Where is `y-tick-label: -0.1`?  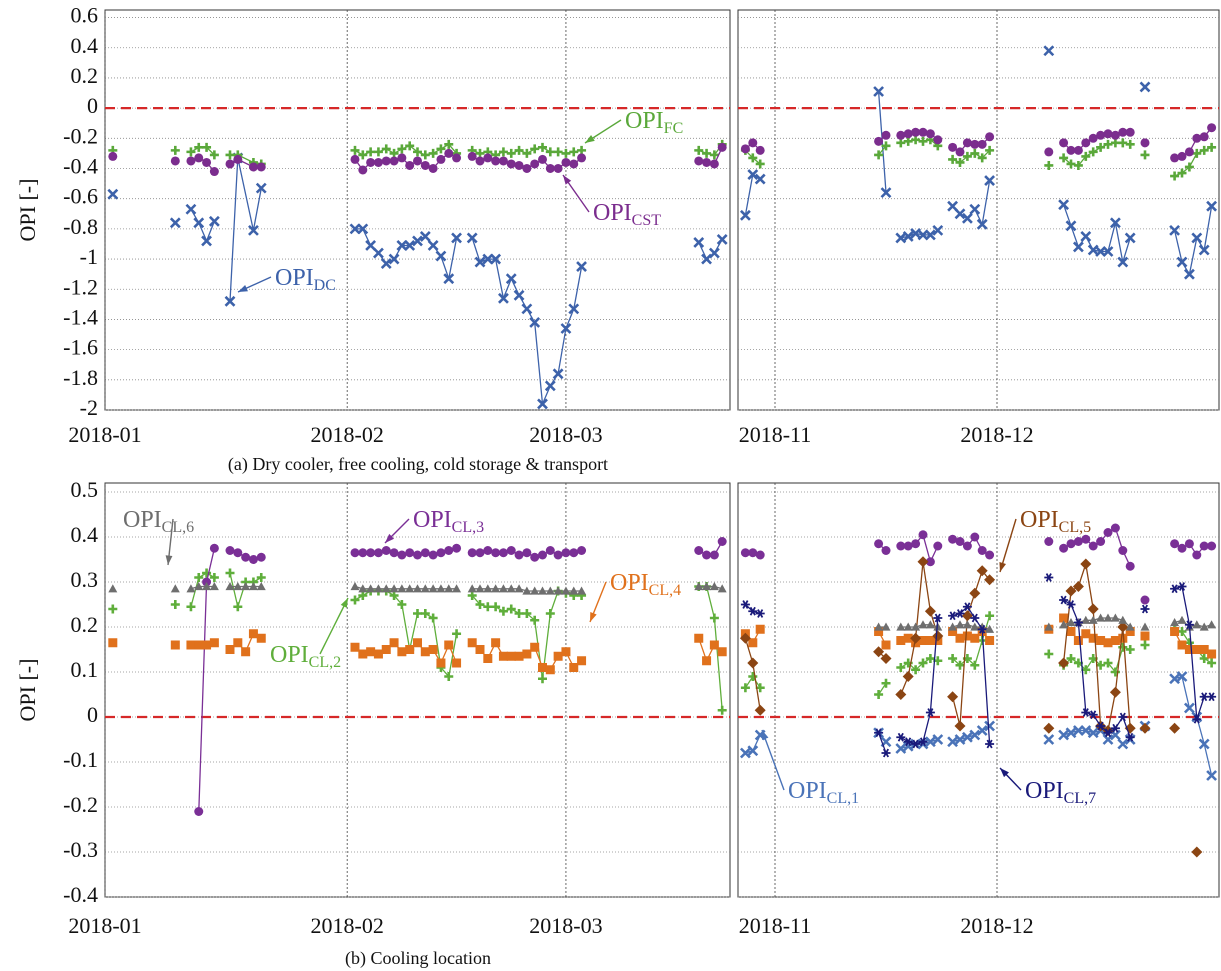
y-tick-label: -0.1 is located at coordinates (80, 759).